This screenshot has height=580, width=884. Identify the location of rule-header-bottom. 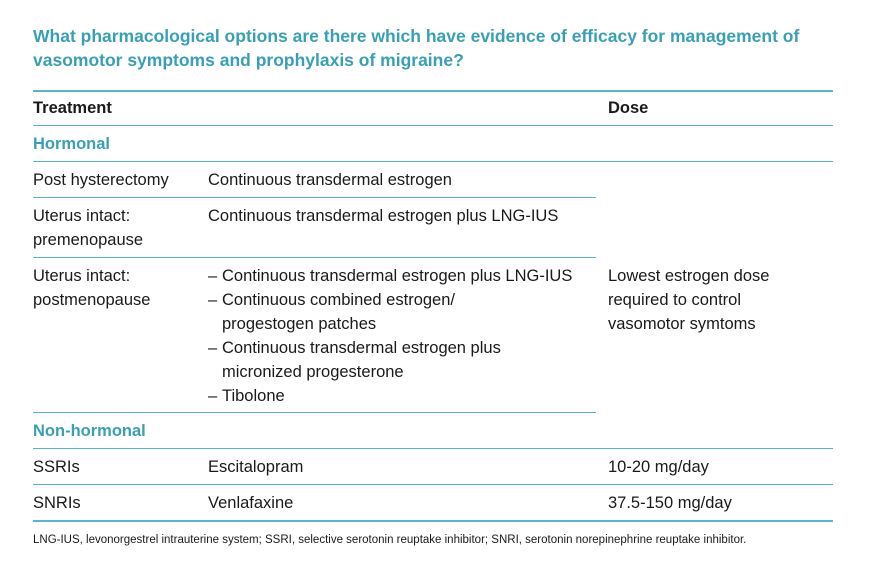
(433, 125).